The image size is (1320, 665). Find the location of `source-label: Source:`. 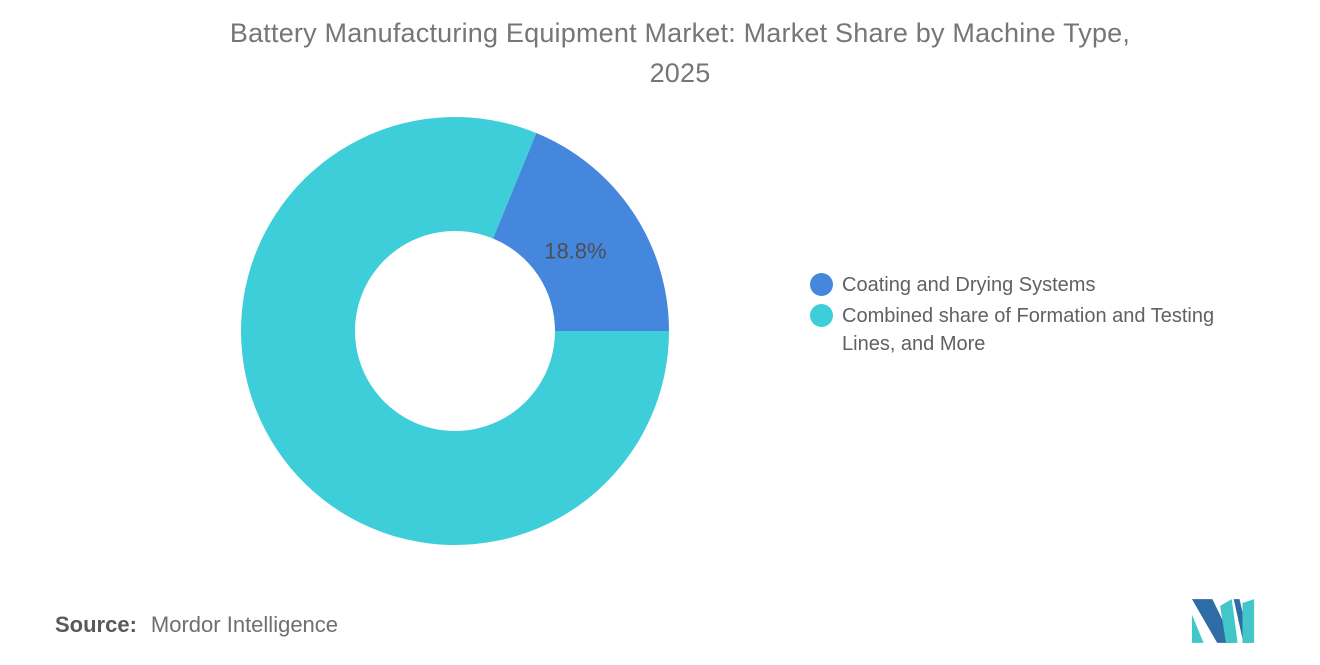

source-label: Source: is located at coordinates (96, 624).